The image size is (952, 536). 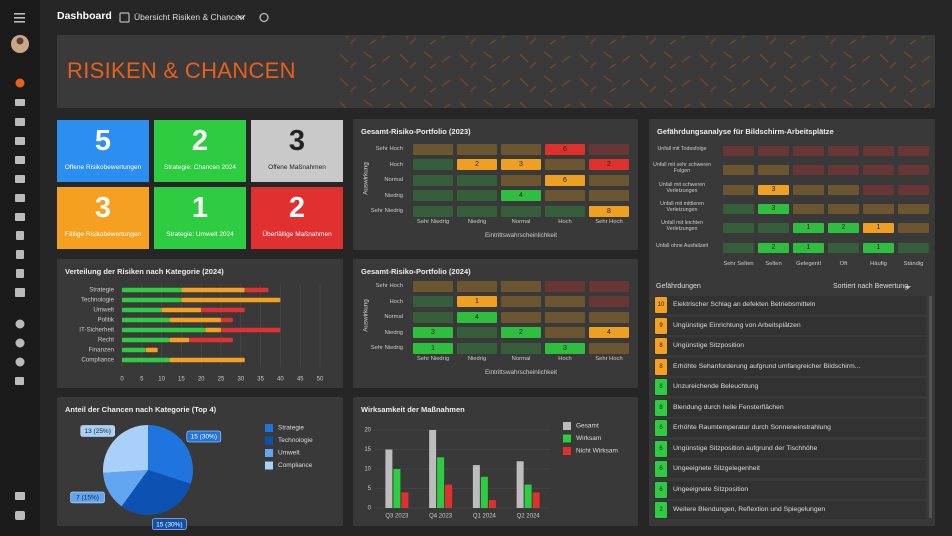 What do you see at coordinates (291, 428) in the screenshot?
I see `legend-label: Strategie` at bounding box center [291, 428].